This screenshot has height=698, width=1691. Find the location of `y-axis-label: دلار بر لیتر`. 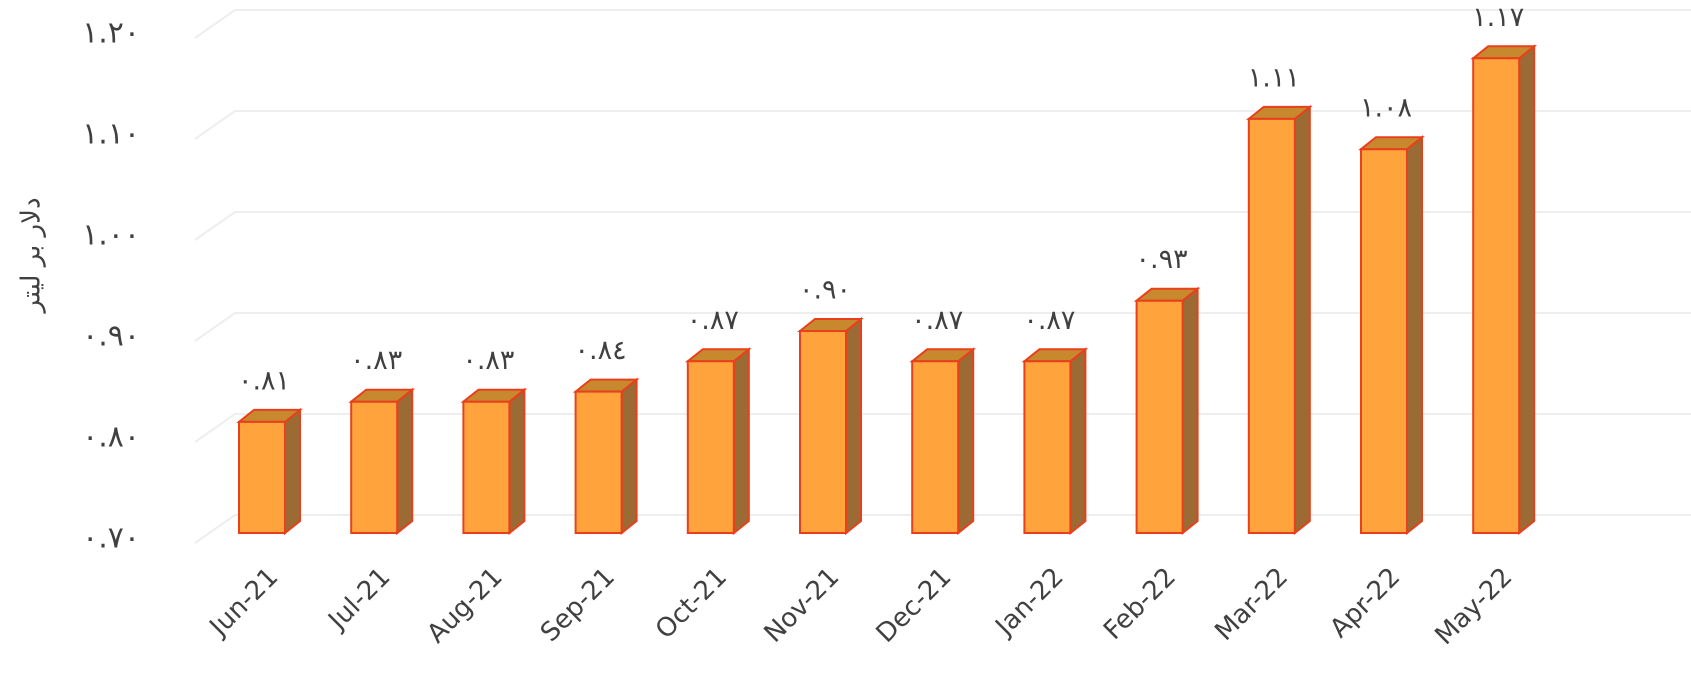

y-axis-label: دلار بر لیتر is located at coordinates (32, 255).